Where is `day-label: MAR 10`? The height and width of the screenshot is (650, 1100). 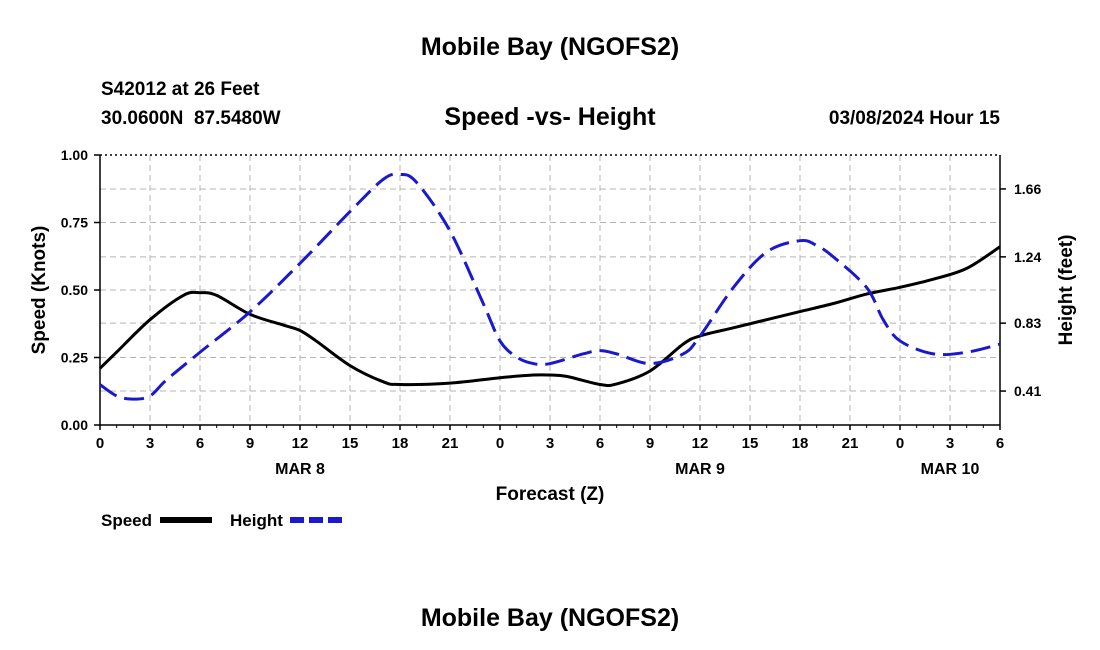 day-label: MAR 10 is located at coordinates (950, 469).